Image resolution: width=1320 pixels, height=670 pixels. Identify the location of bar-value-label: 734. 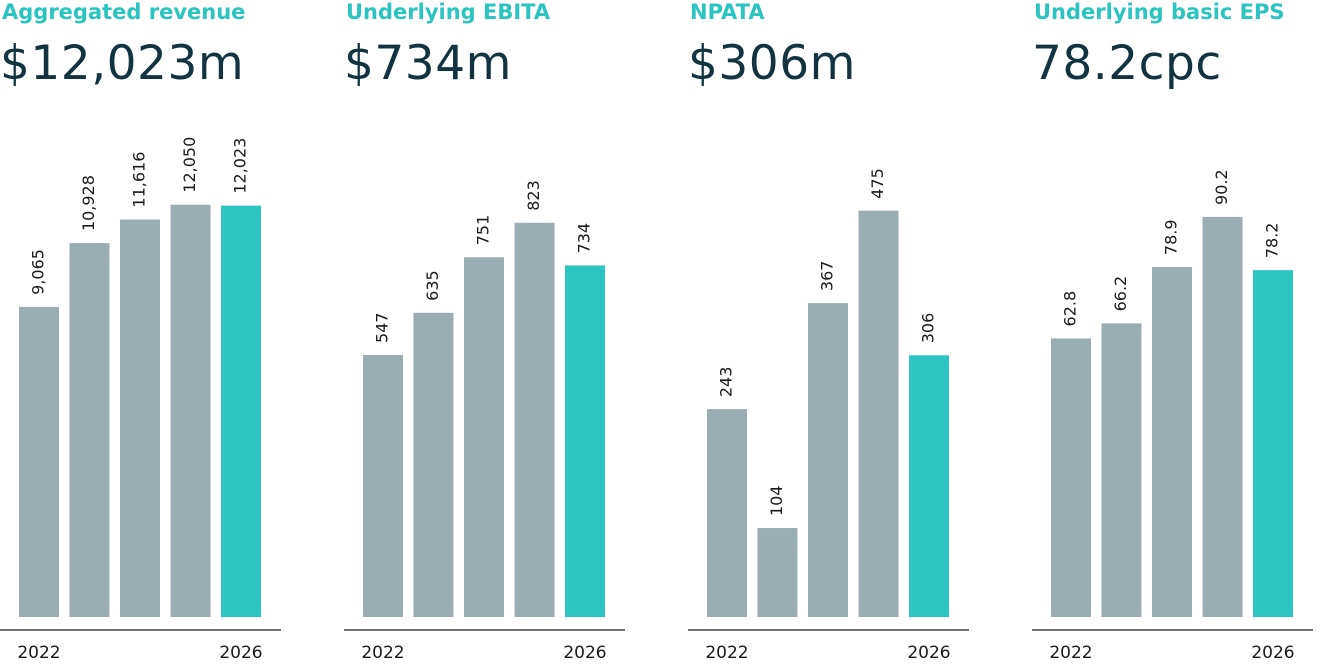
(584, 238).